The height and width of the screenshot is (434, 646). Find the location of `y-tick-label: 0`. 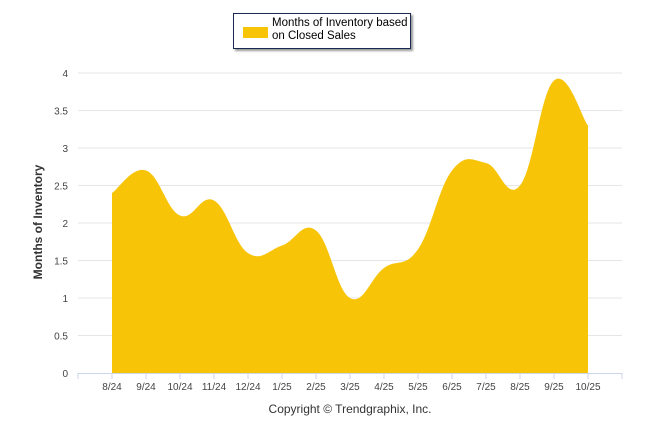

y-tick-label: 0 is located at coordinates (65, 374).